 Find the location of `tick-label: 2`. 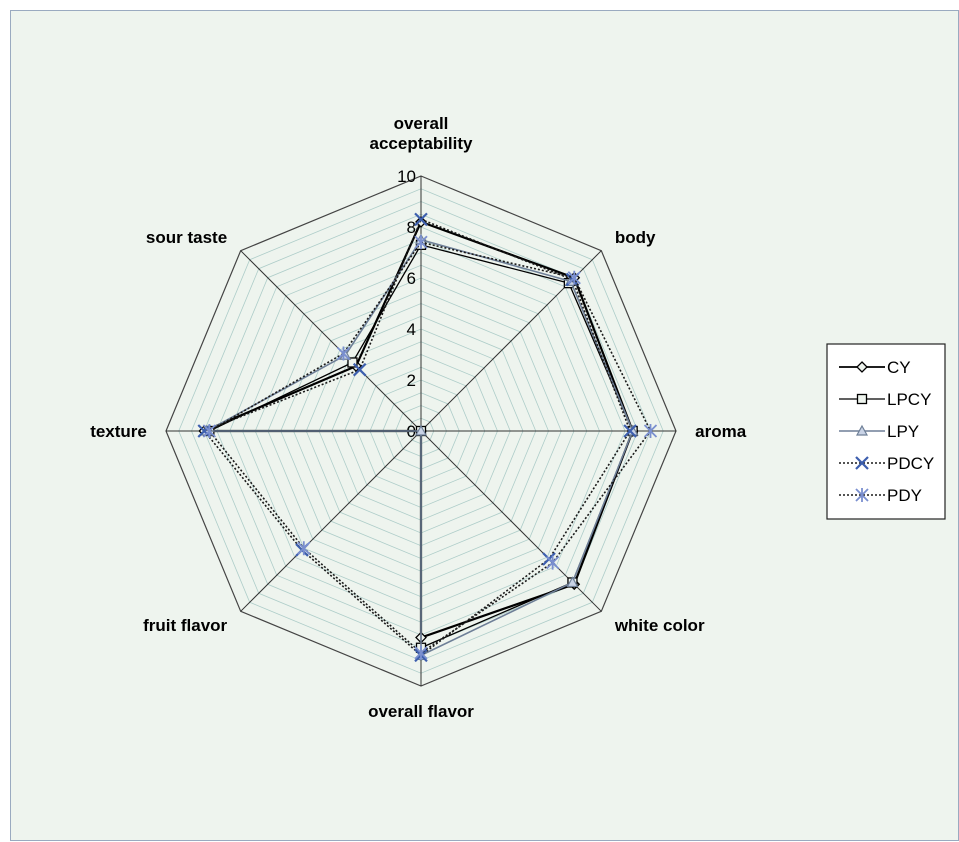

tick-label: 2 is located at coordinates (411, 380).